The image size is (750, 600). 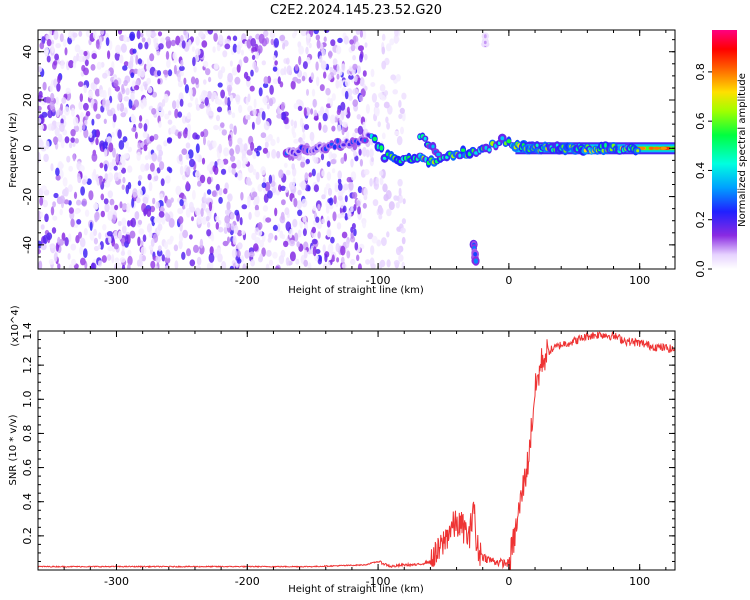 I want to click on y-tick-label: 1.4, so click(x=27, y=331).